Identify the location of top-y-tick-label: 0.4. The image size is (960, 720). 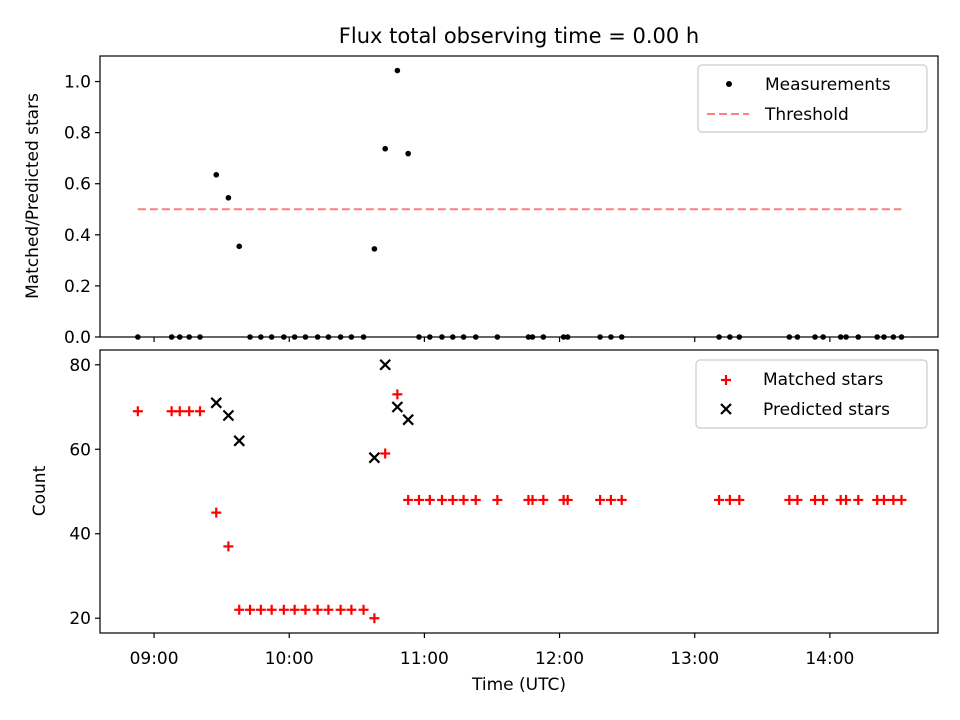
(77, 236).